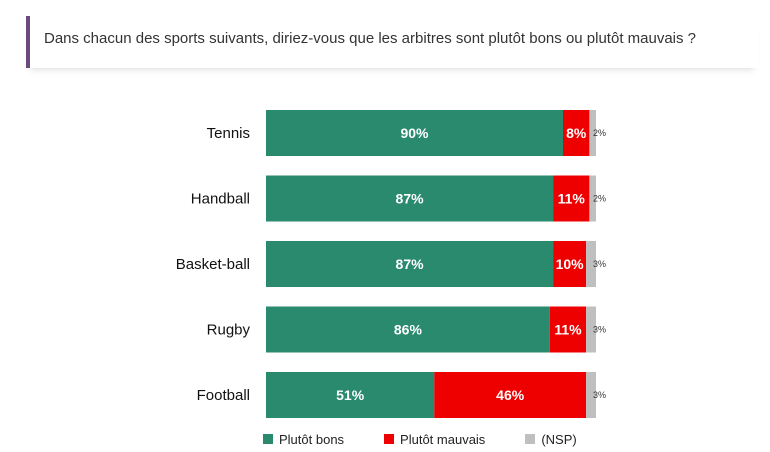  I want to click on bar-nsp-handball, so click(592, 198).